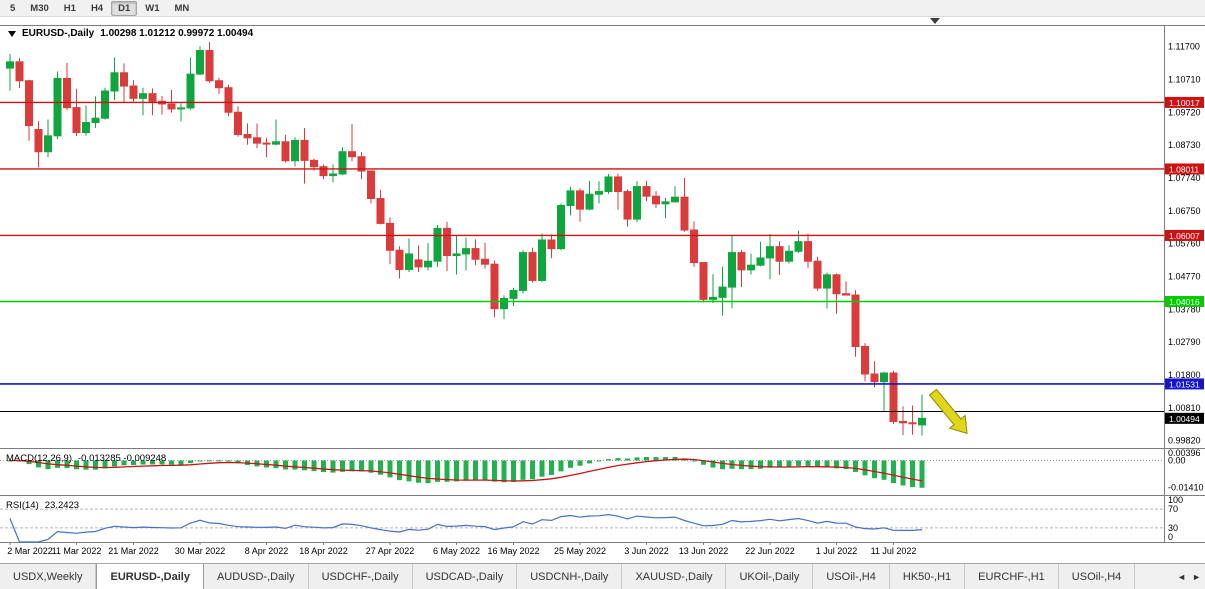 The image size is (1205, 589). What do you see at coordinates (12, 33) in the screenshot?
I see `symbol-dropdown-icon` at bounding box center [12, 33].